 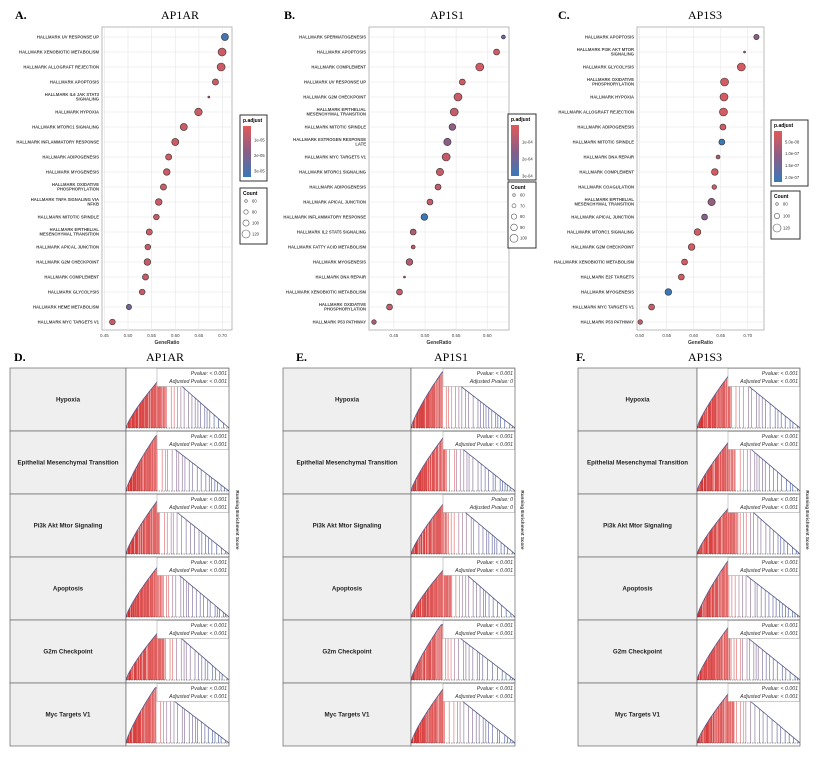 I want to click on term-label-line: HALLMARK XENOBIOTIC METABOLISM, so click(x=594, y=262).